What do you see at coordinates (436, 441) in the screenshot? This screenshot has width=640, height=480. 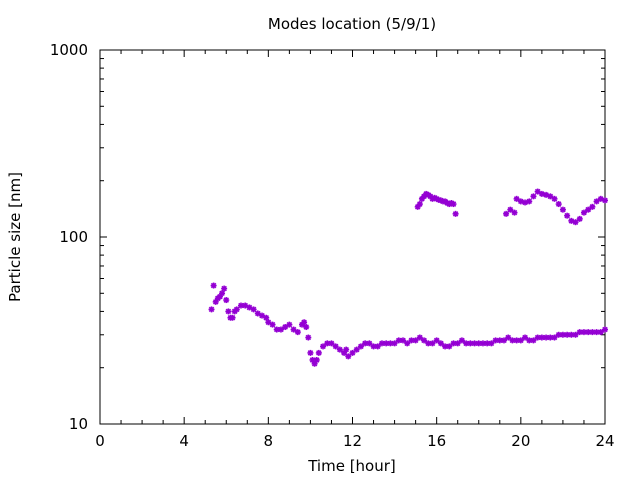 I see `x-tick-label: 16` at bounding box center [436, 441].